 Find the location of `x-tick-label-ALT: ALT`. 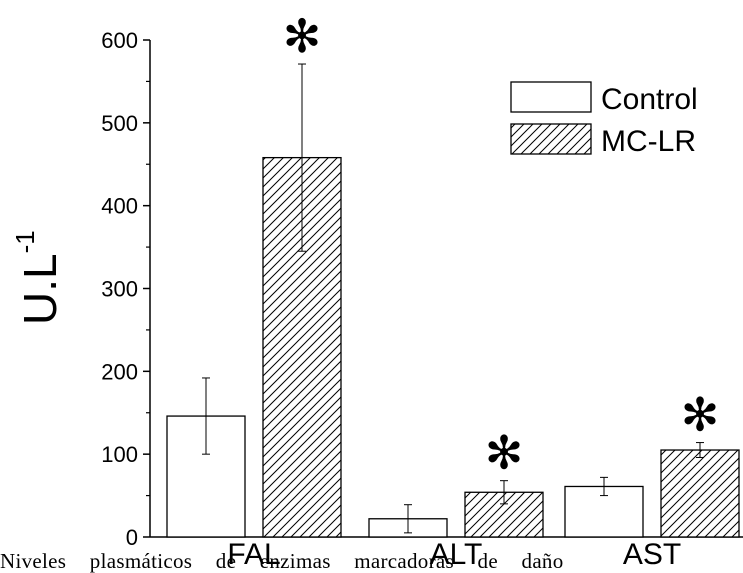

x-tick-label-ALT: ALT is located at coordinates (456, 554).